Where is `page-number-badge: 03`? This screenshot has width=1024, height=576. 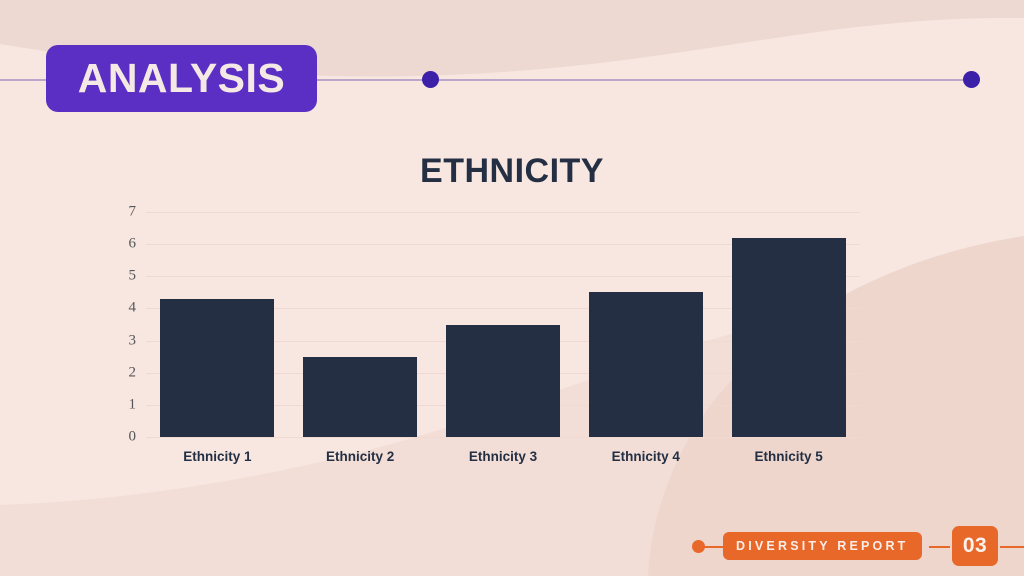
page-number-badge: 03 is located at coordinates (975, 546).